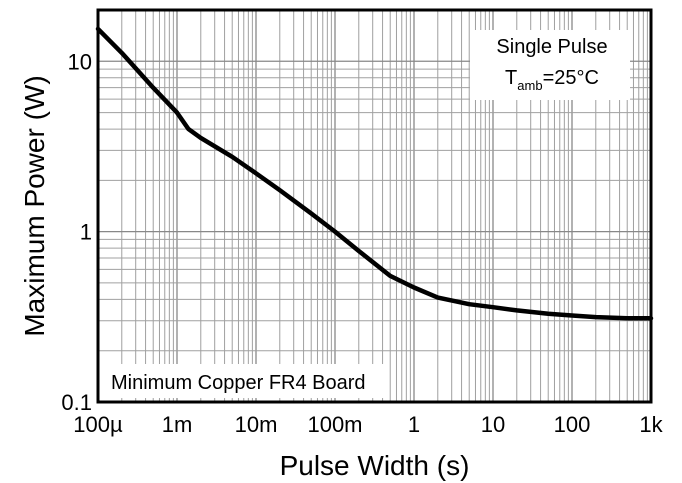 This screenshot has width=682, height=483. Describe the element at coordinates (550, 65) in the screenshot. I see `condition-box` at that location.